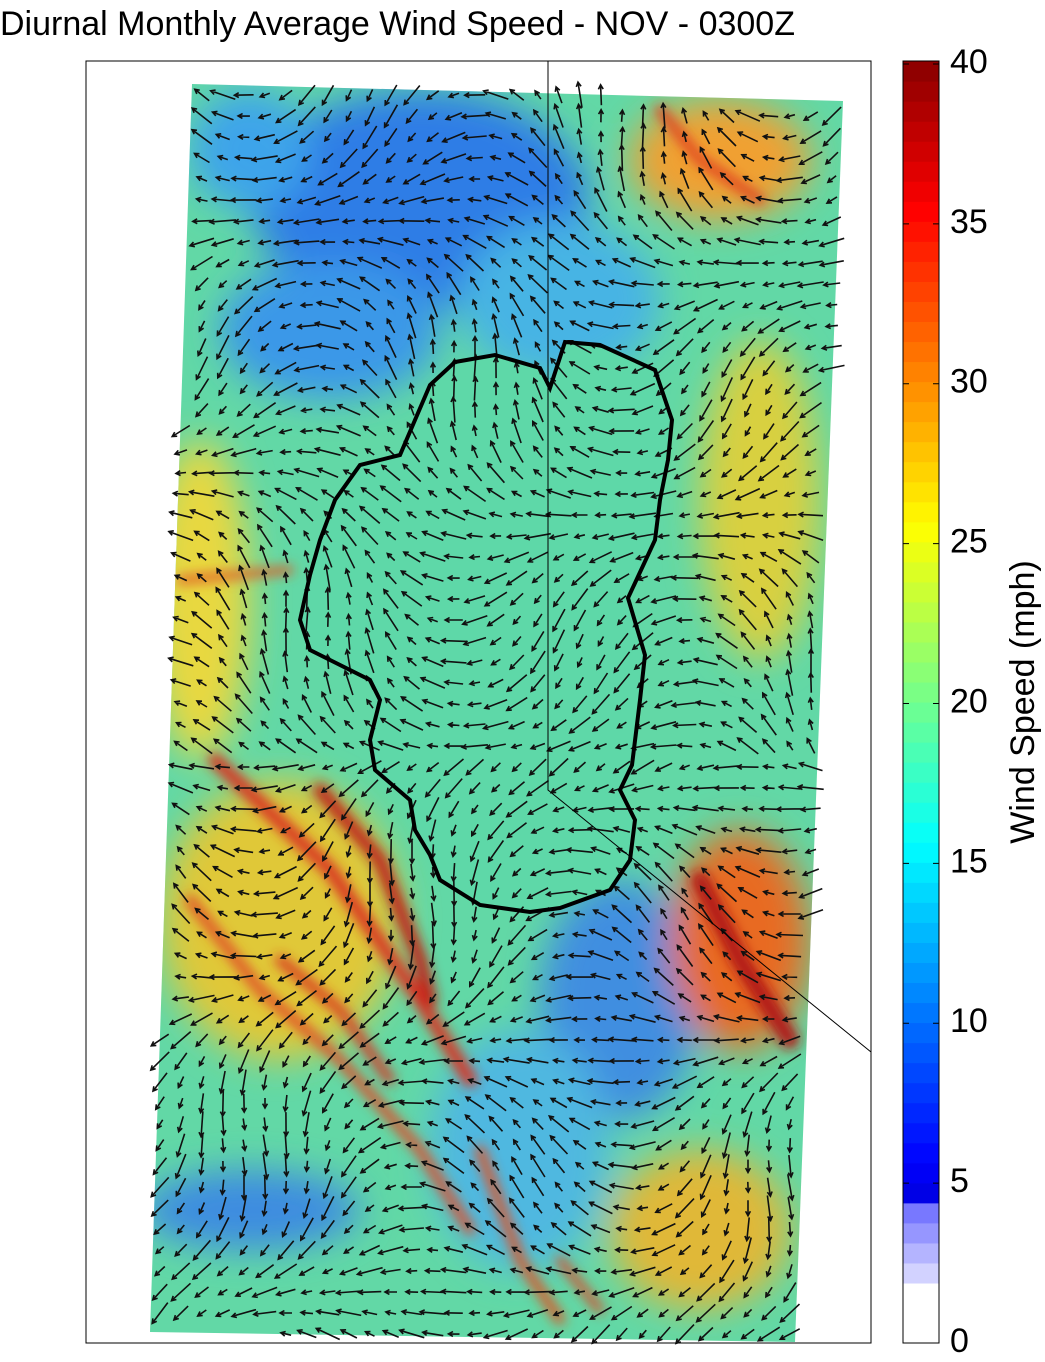 This screenshot has width=1045, height=1362. I want to click on colorbar-tick-label: 40, so click(969, 62).